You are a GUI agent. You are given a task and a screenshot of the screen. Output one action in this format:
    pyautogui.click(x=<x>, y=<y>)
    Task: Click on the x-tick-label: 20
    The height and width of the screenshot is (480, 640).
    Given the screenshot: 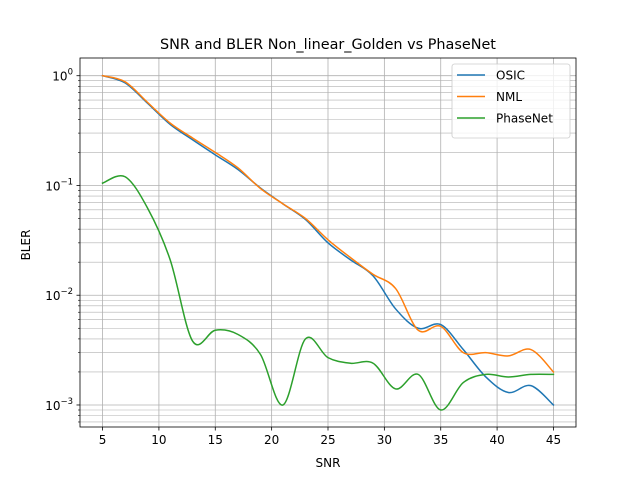 What is the action you would take?
    pyautogui.click(x=271, y=440)
    